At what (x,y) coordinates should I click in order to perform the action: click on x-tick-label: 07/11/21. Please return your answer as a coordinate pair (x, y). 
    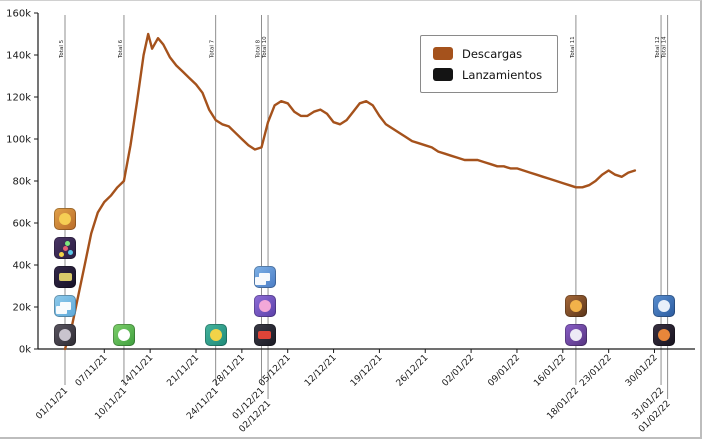
    Looking at the image, I should click on (92, 371).